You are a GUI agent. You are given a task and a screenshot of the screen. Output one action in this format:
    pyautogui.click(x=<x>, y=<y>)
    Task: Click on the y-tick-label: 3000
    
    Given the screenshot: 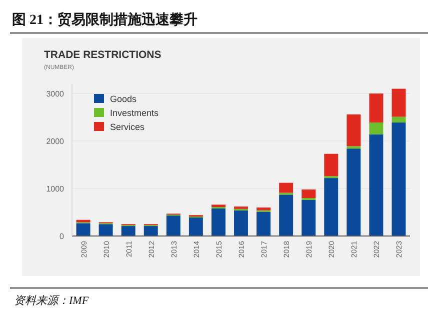 What is the action you would take?
    pyautogui.click(x=55, y=94)
    